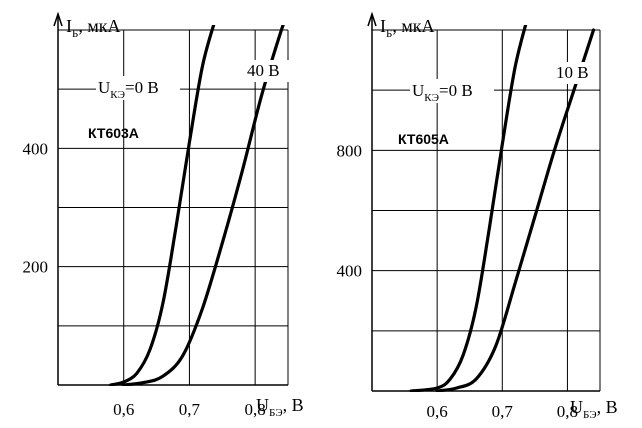  What do you see at coordinates (263, 70) in the screenshot?
I see `series-label-second: 40 В` at bounding box center [263, 70].